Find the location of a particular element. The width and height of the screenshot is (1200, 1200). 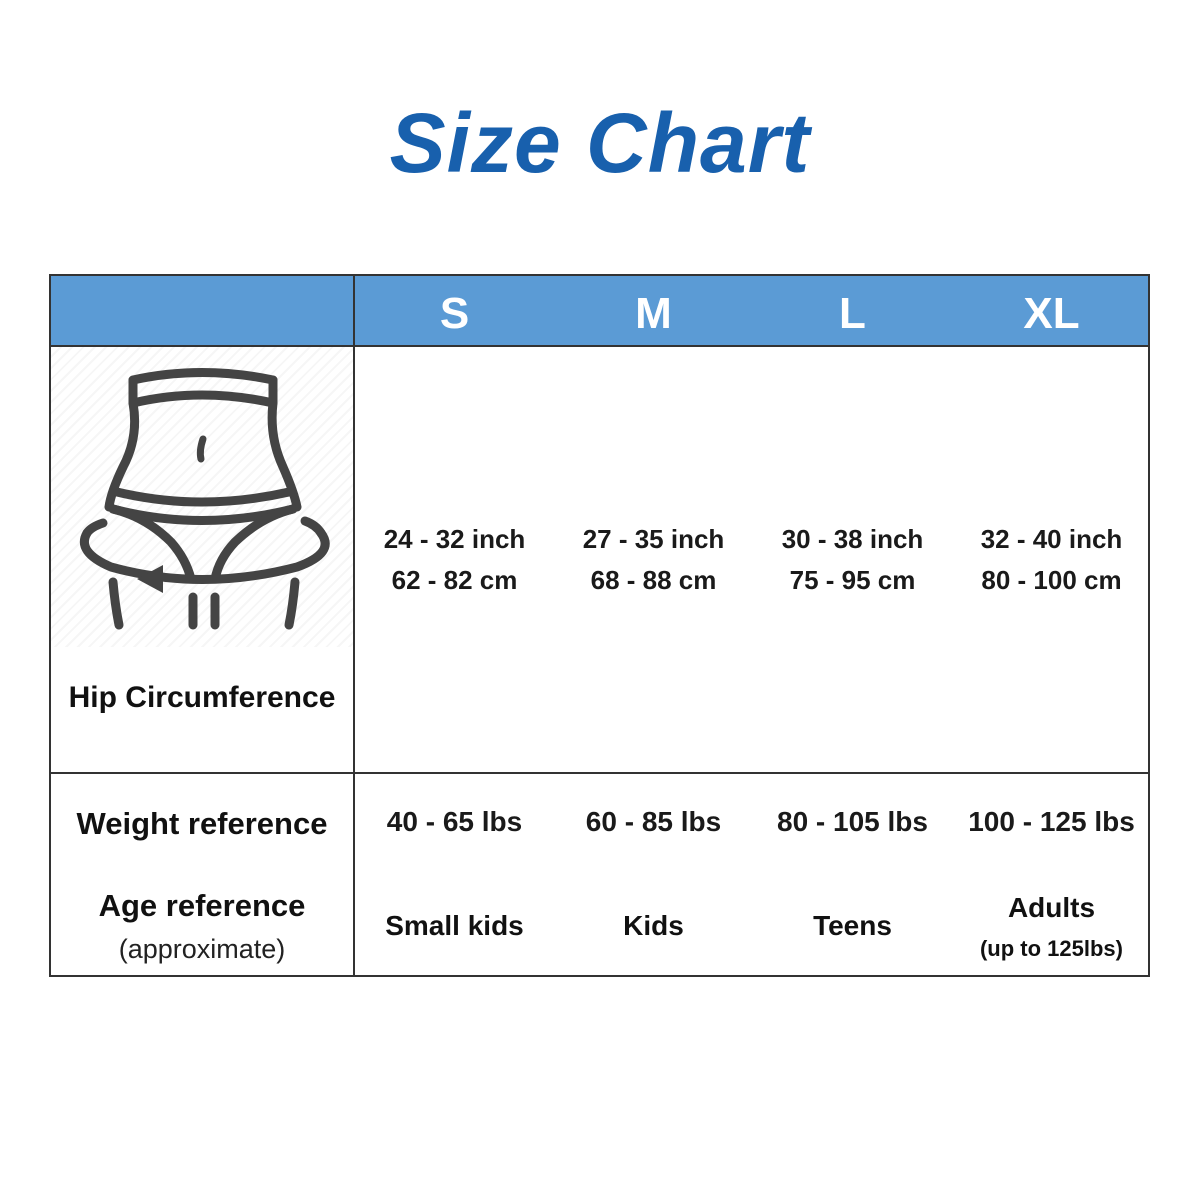

weight-cell-xl: 100 - 125 lbs is located at coordinates (1051, 821).